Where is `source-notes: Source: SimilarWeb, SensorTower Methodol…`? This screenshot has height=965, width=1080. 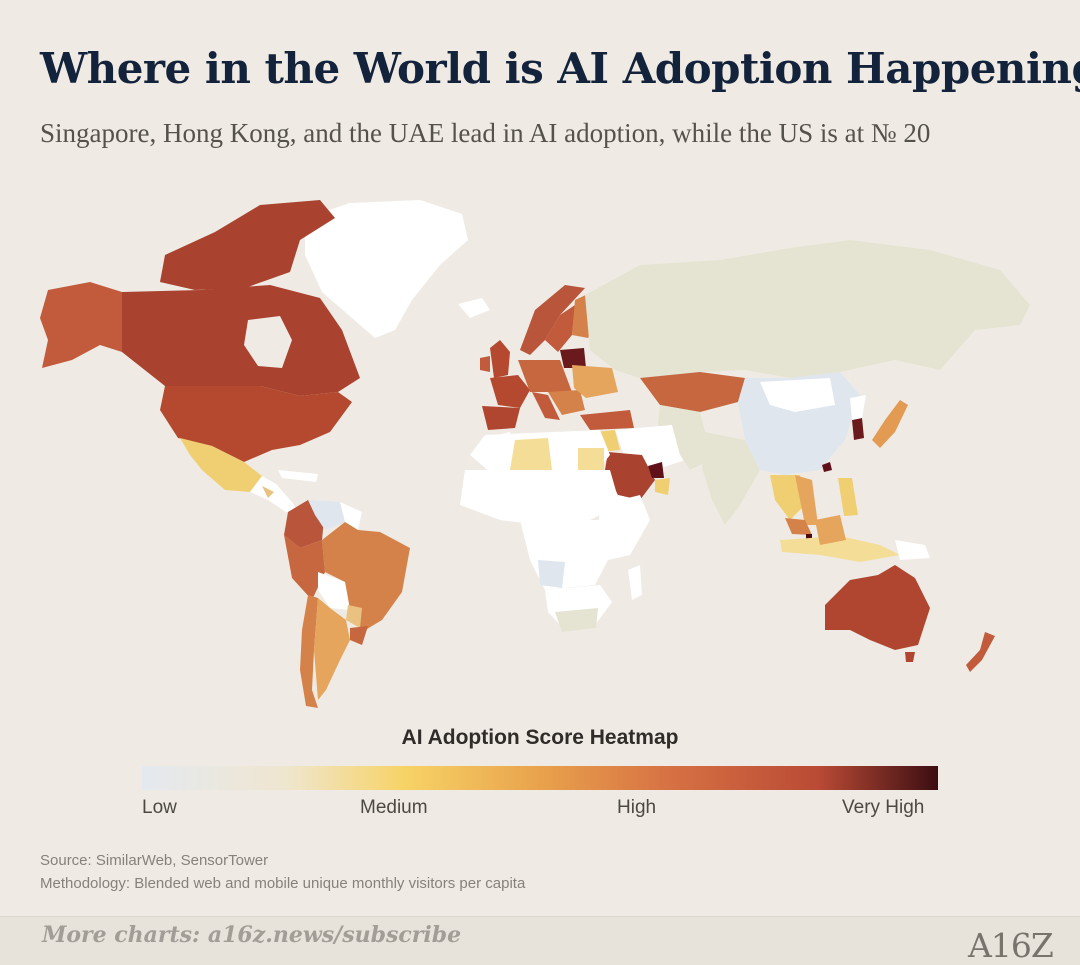 source-notes: Source: SimilarWeb, SensorTower Methodol… is located at coordinates (282, 872).